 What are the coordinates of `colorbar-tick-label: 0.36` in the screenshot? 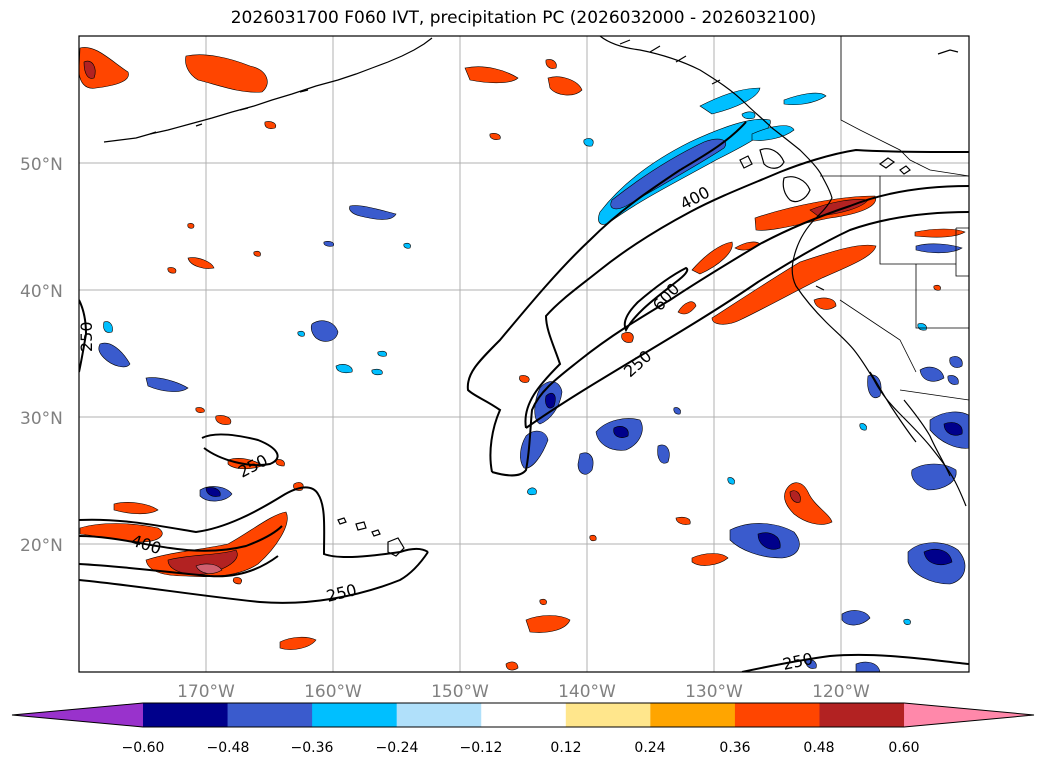 It's located at (734, 748).